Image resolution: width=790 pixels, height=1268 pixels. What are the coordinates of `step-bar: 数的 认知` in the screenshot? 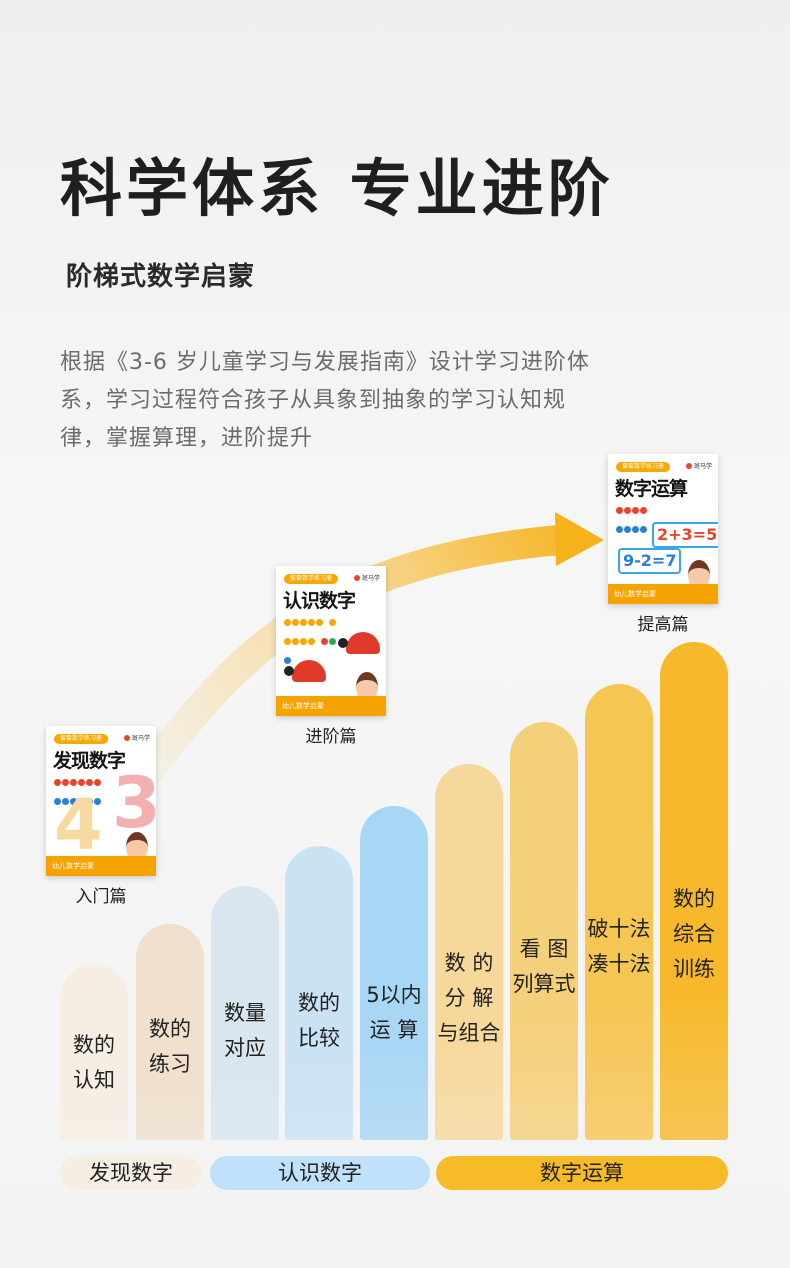 It's located at (94, 1052).